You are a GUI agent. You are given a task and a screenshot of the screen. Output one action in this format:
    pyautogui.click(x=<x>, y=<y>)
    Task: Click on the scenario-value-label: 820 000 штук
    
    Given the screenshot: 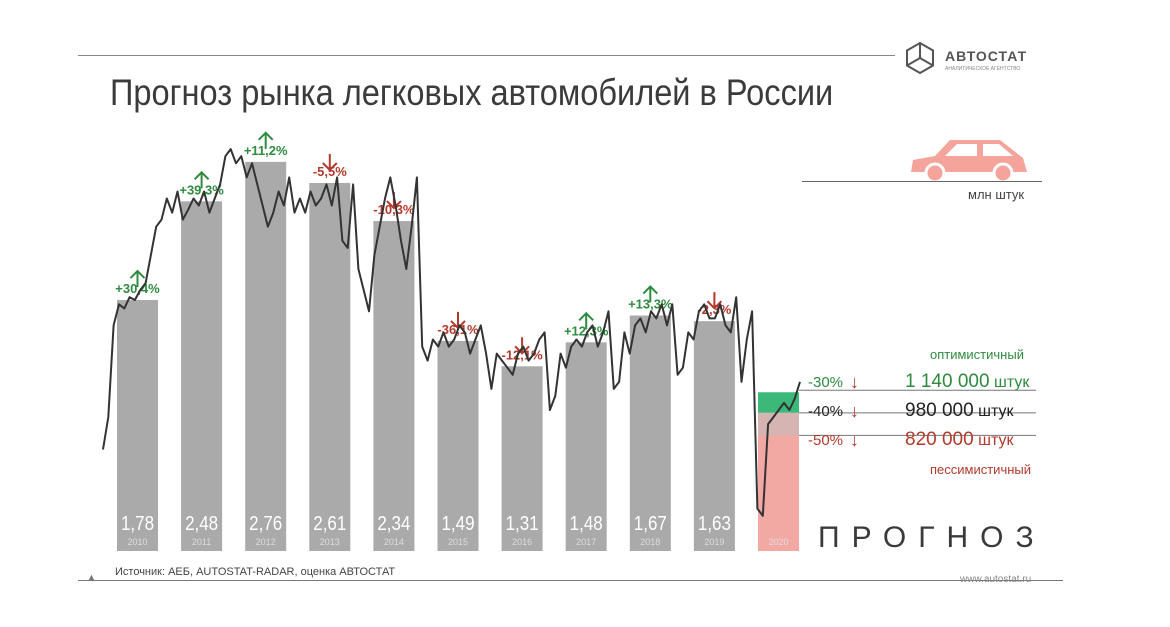 What is the action you would take?
    pyautogui.click(x=959, y=440)
    